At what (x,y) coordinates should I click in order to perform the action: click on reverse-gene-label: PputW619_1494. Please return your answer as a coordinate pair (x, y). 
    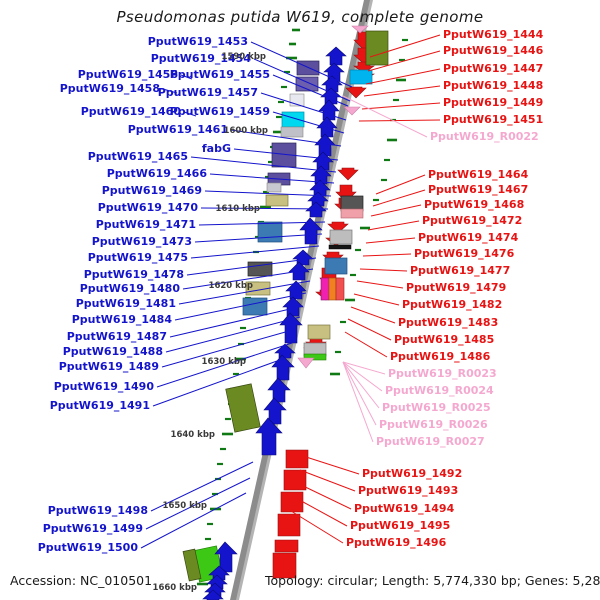
    Looking at the image, I should click on (404, 508).